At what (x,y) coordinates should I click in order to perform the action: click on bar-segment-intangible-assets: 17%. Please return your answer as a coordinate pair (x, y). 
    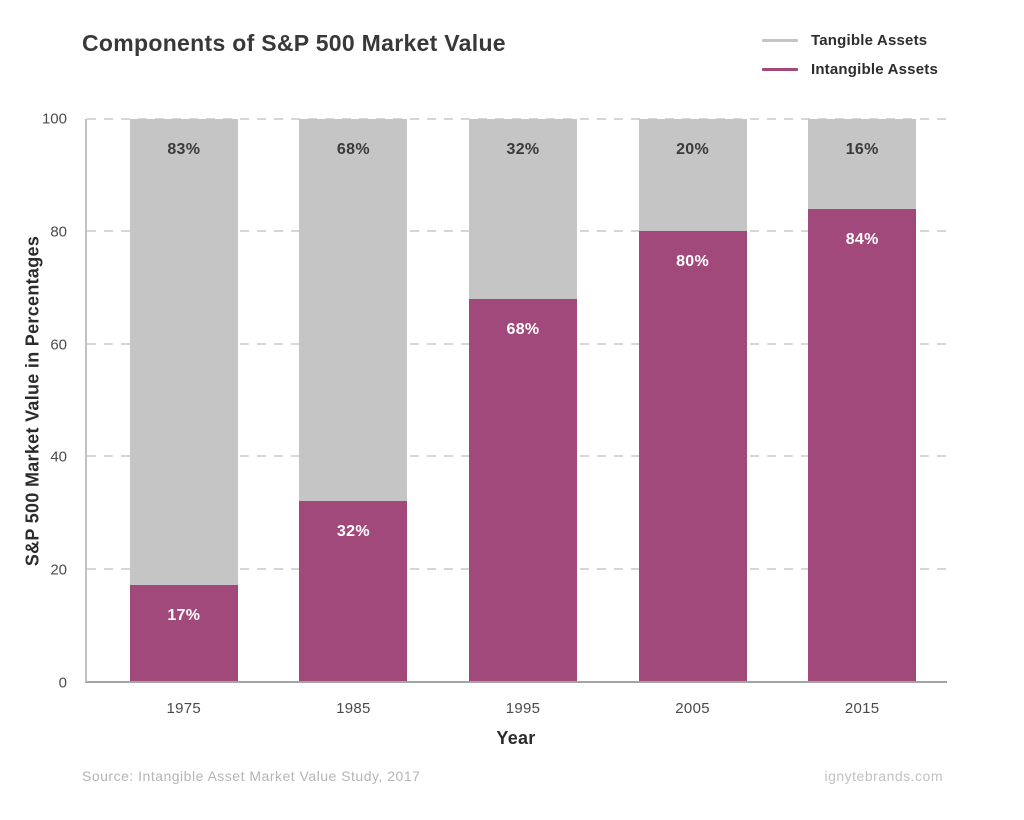
    Looking at the image, I should click on (183, 633).